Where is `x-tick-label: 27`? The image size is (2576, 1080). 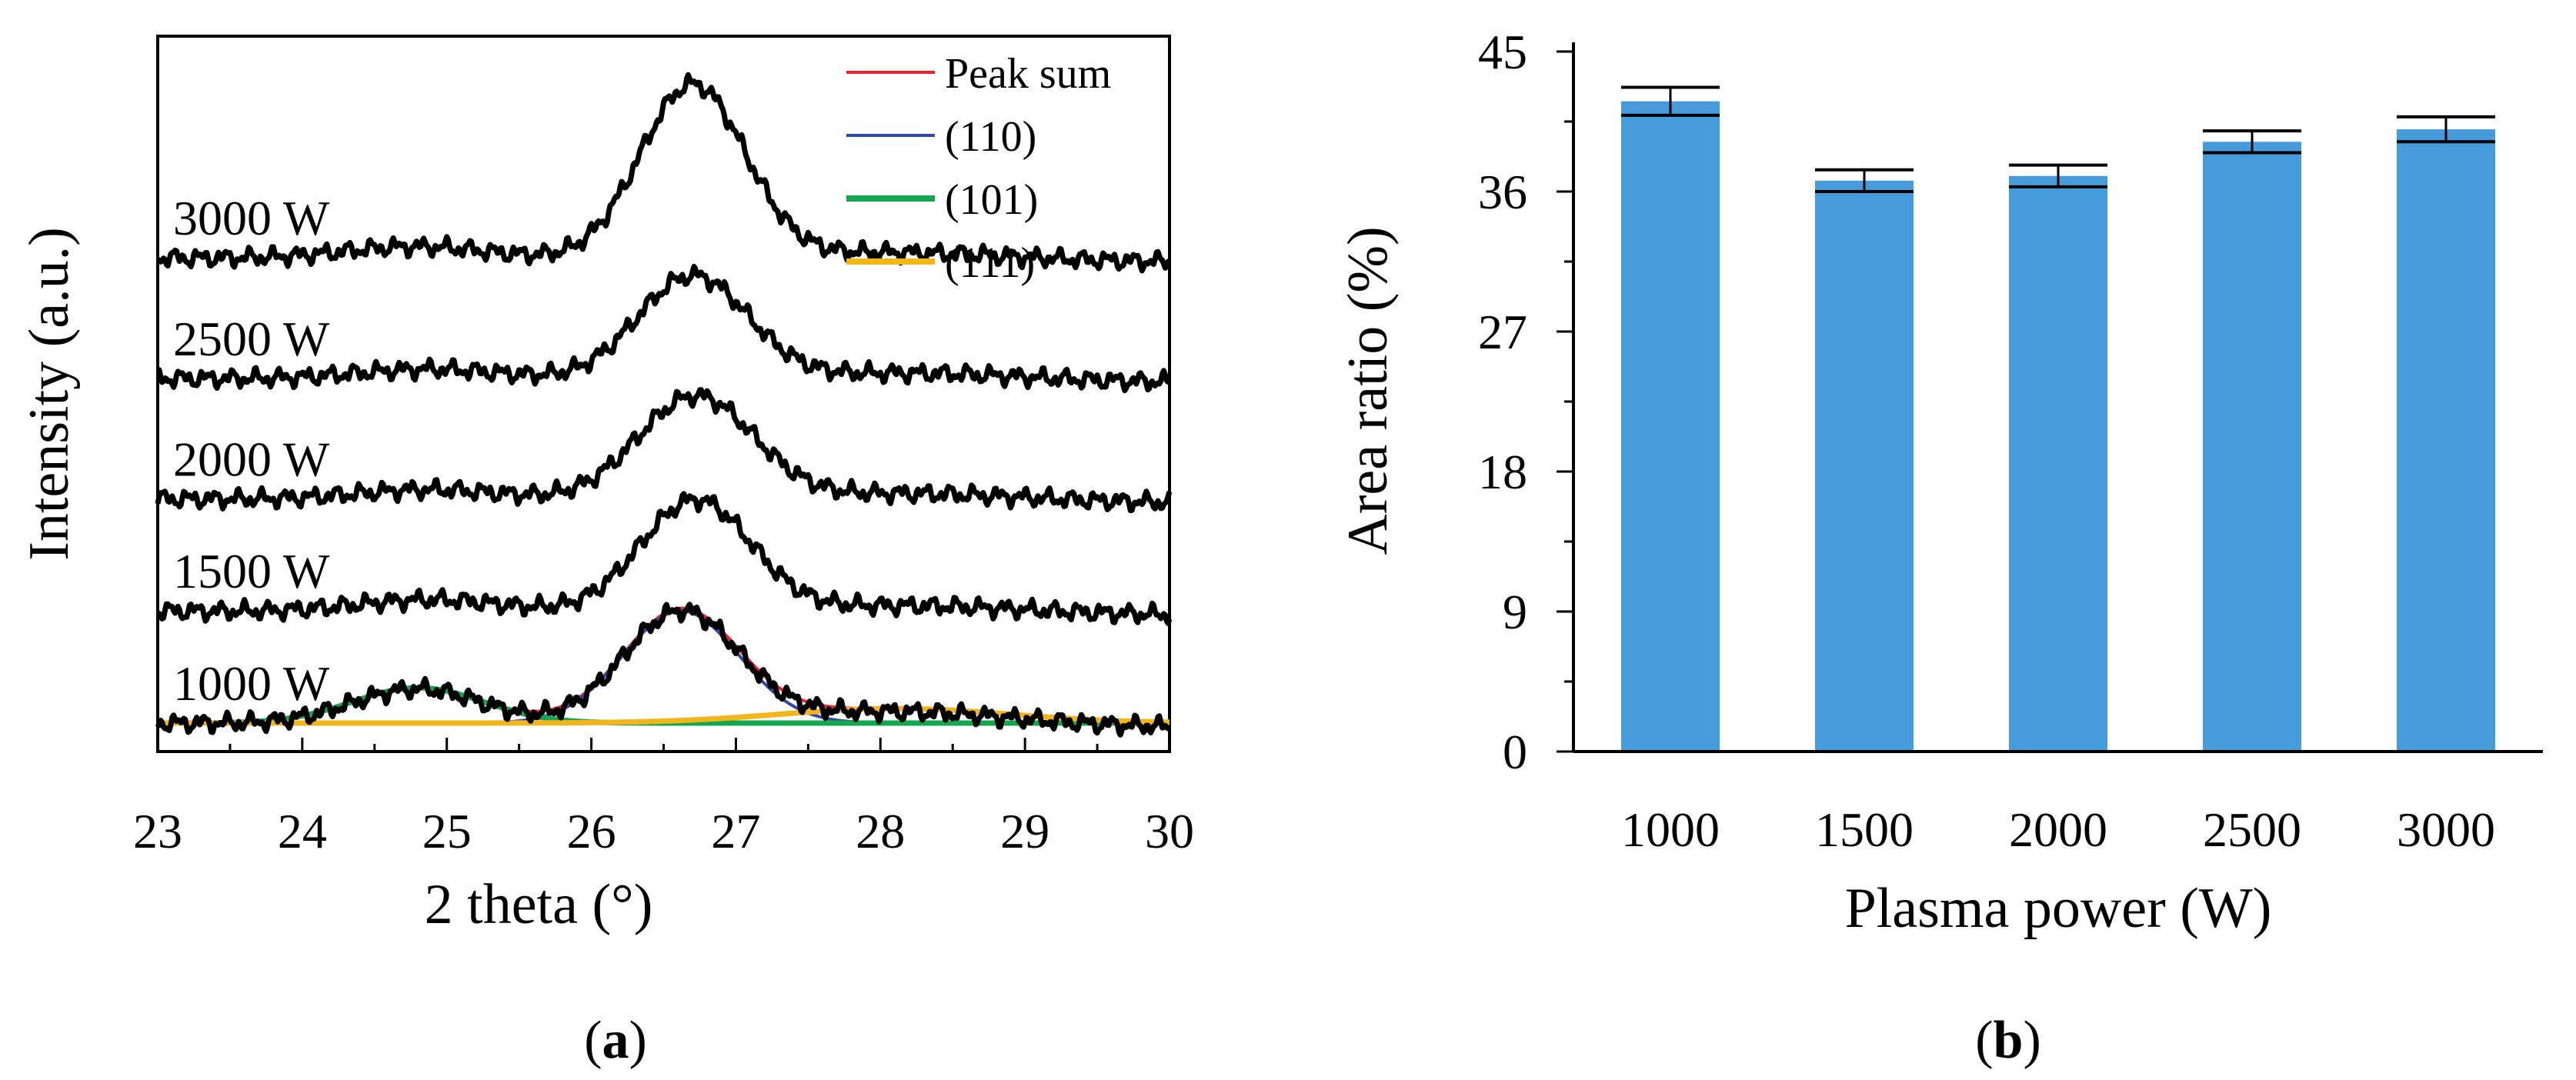
x-tick-label: 27 is located at coordinates (735, 831).